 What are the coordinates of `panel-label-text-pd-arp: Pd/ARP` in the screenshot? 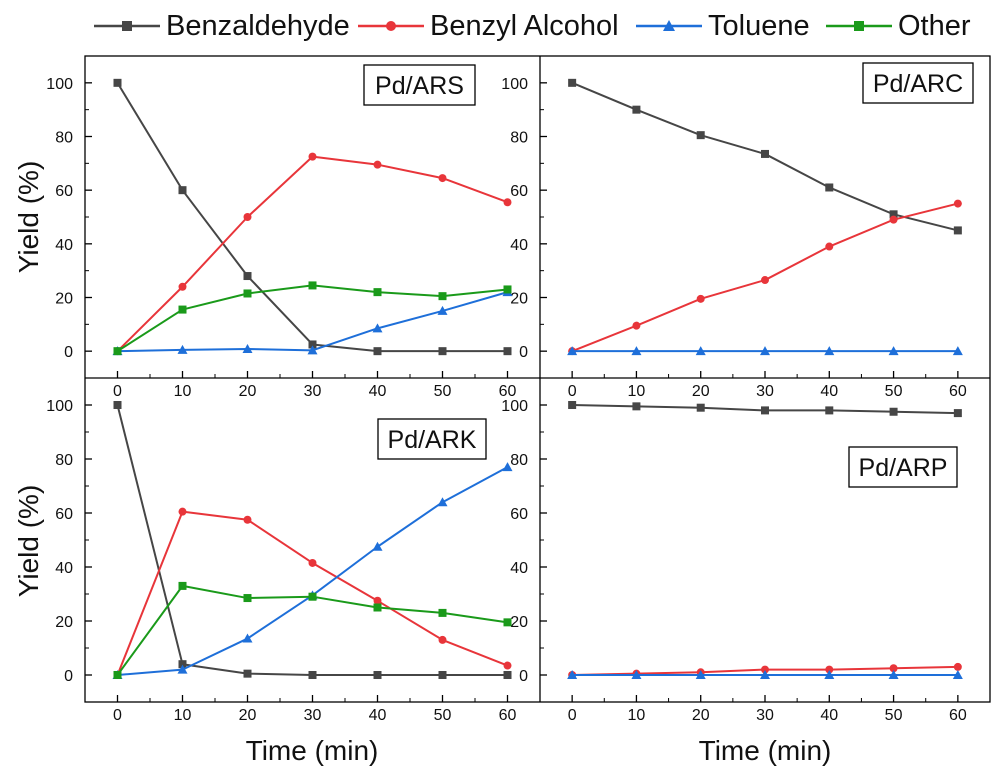 It's located at (903, 468).